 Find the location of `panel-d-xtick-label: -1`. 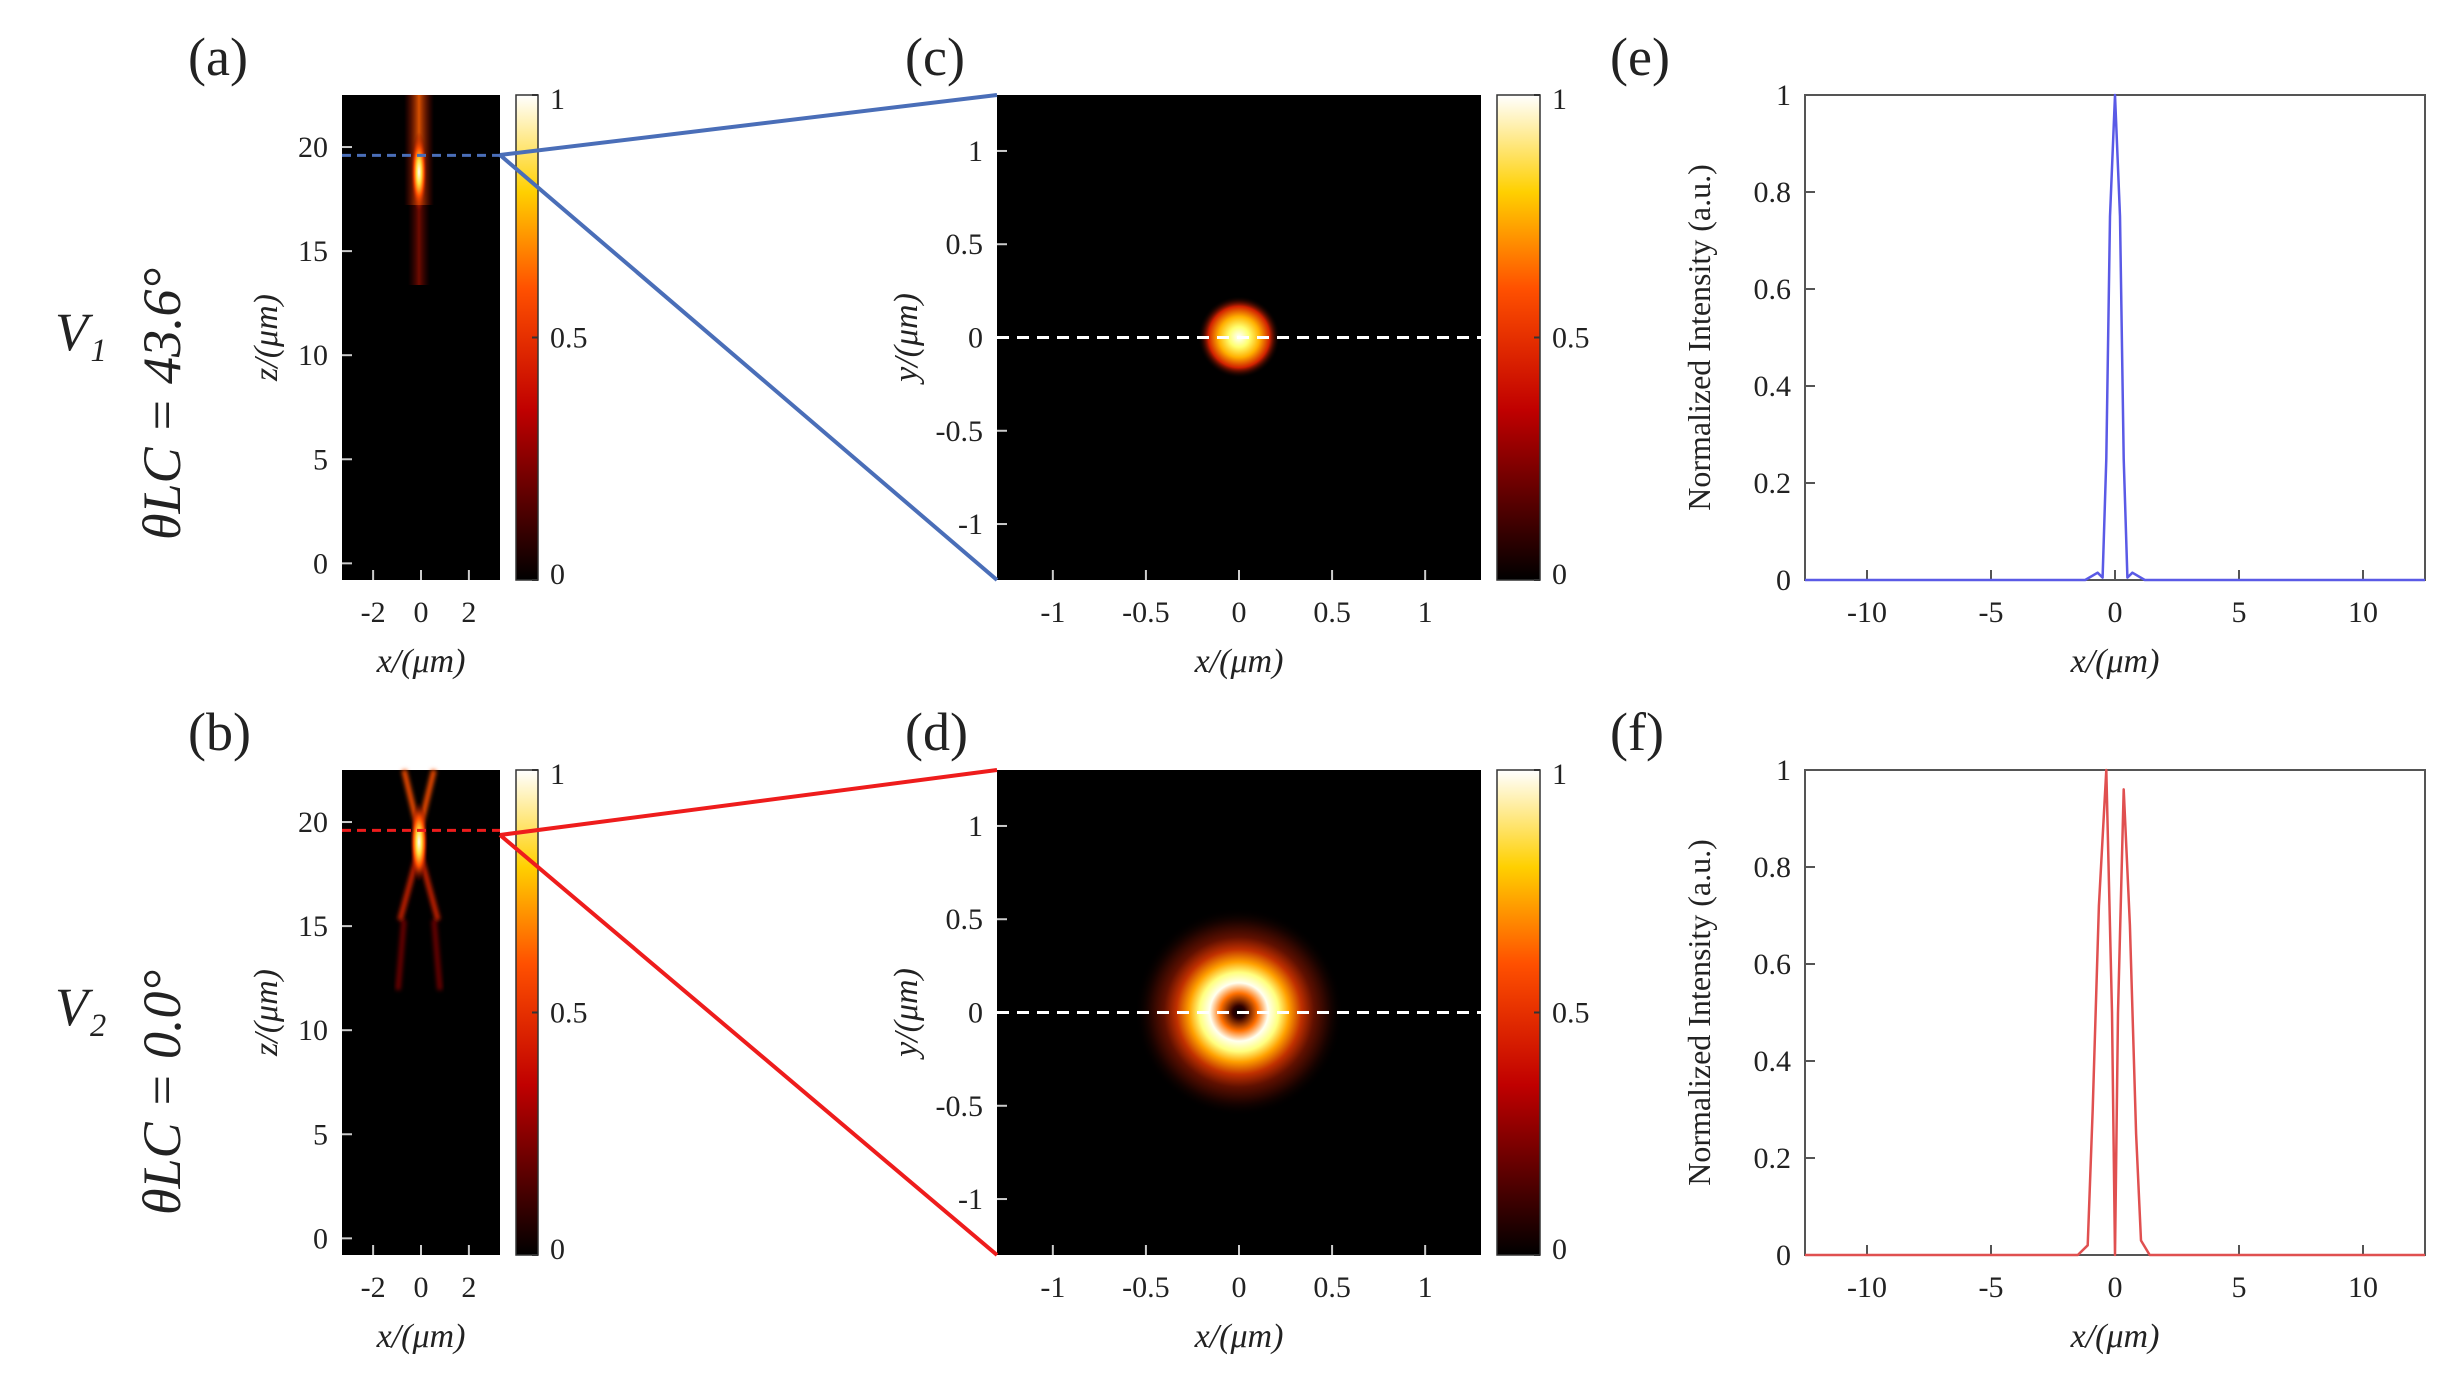

panel-d-xtick-label: -1 is located at coordinates (1052, 1287).